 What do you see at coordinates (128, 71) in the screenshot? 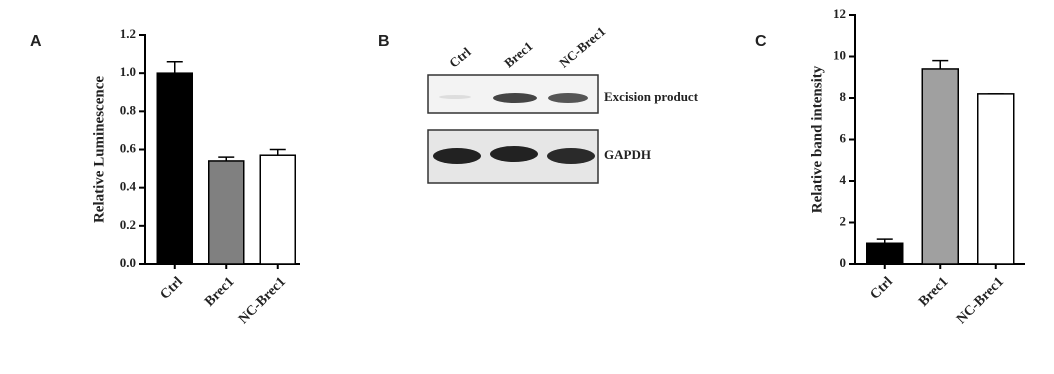
I see `y-tick-label: 1.0` at bounding box center [128, 71].